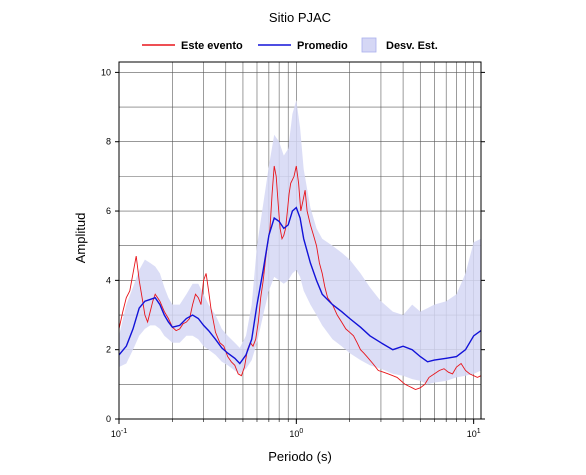 The height and width of the screenshot is (475, 586). Describe the element at coordinates (369, 45) in the screenshot. I see `legend-band-swatch` at that location.